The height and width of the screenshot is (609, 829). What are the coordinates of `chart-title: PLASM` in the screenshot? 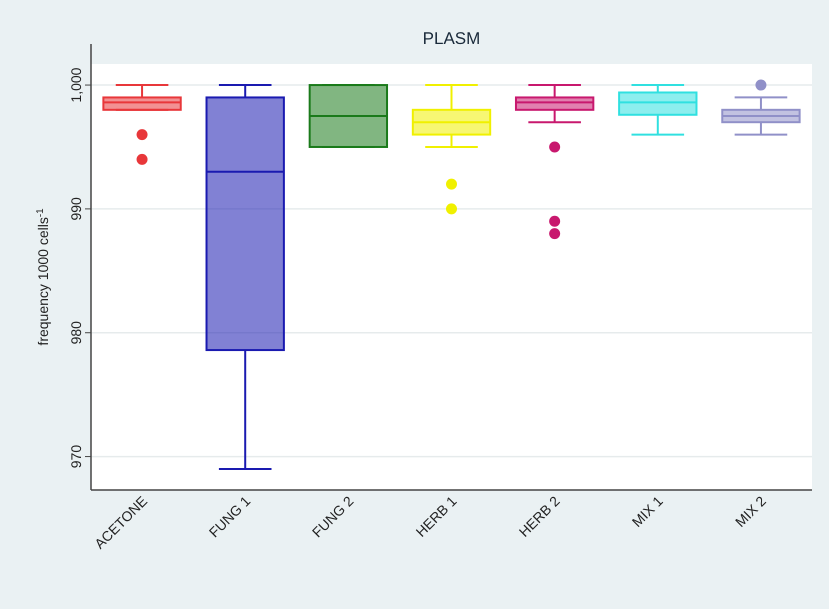 It's located at (451, 38).